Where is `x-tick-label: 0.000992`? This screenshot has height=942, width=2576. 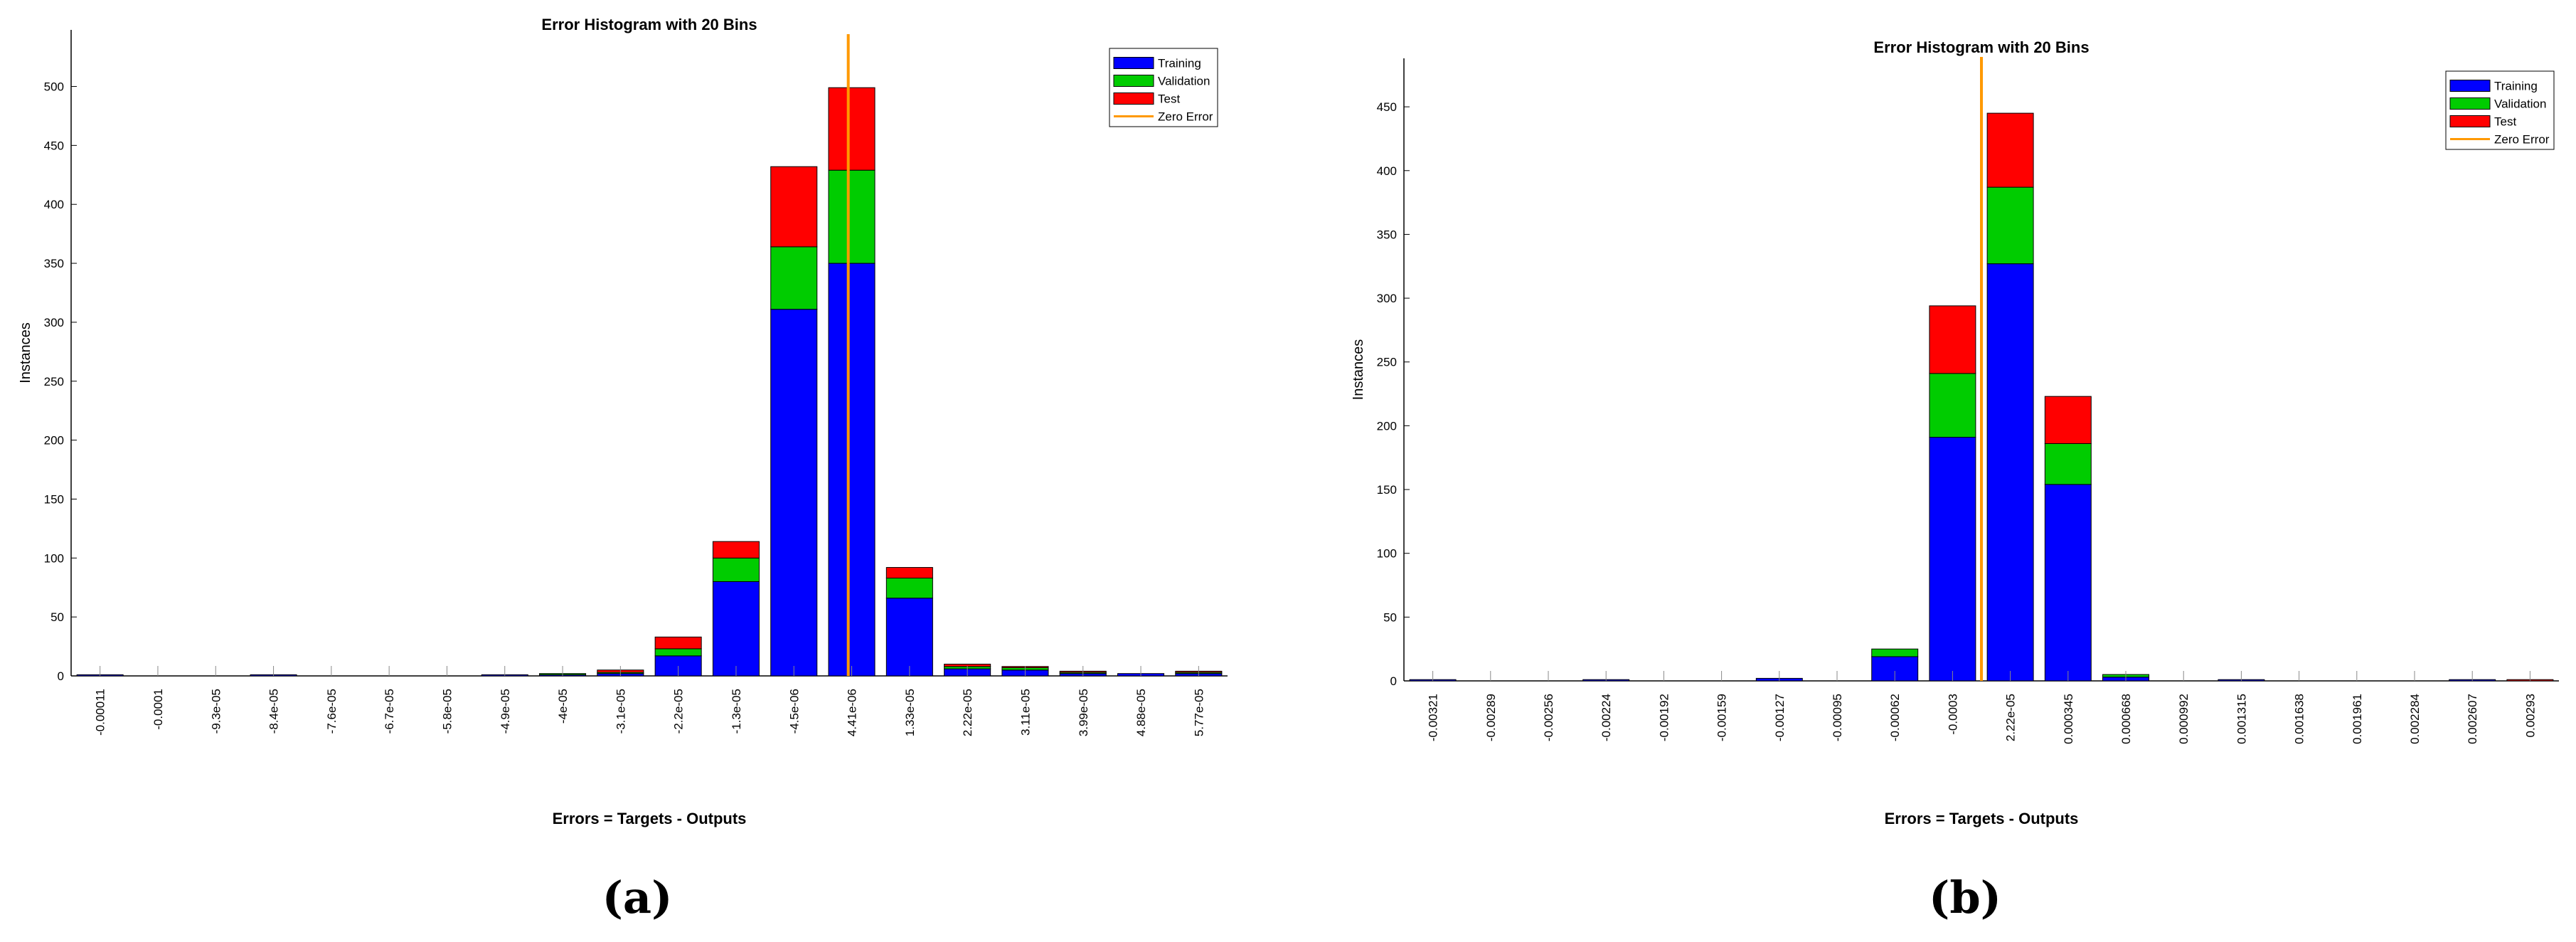
x-tick-label: 0.000992 is located at coordinates (2184, 719).